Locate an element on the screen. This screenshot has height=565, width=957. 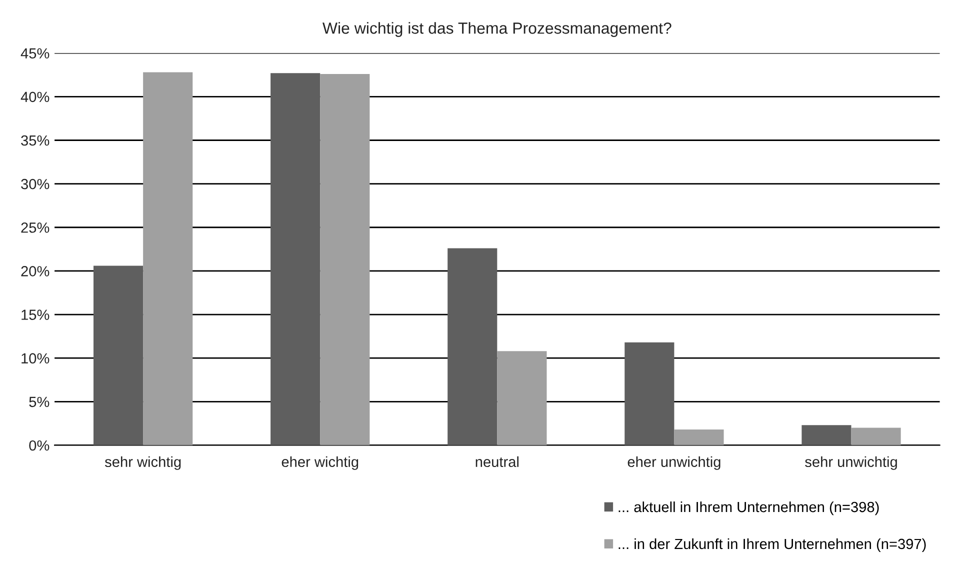
y-tick-label: 20% is located at coordinates (35, 271).